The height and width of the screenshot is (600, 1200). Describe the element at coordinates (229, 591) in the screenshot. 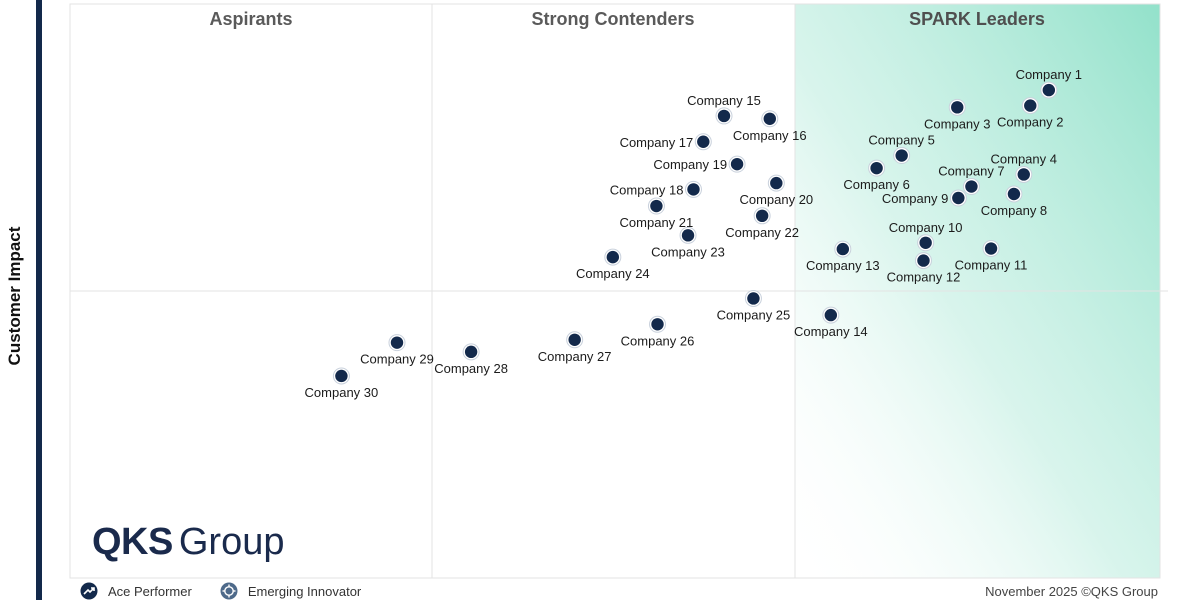

I see `emerging-innovator-icon` at that location.